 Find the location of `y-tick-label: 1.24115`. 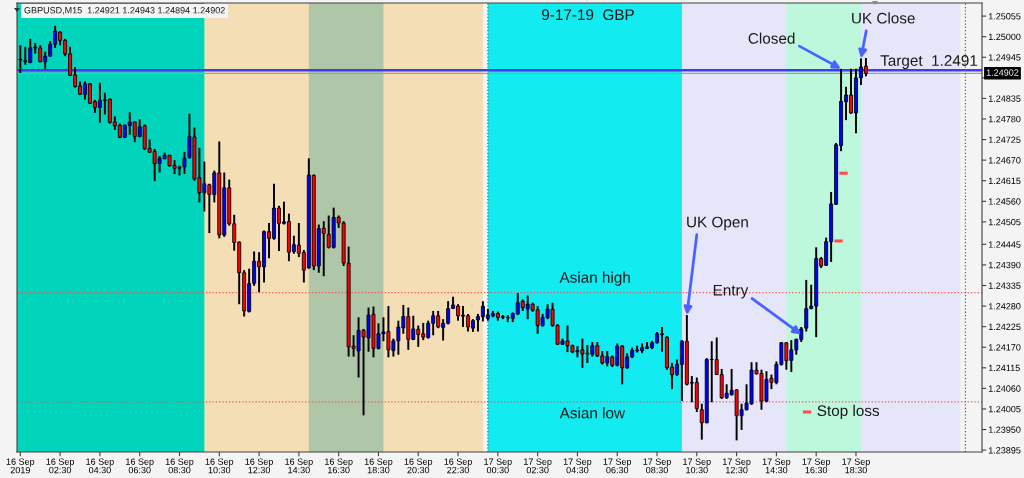

y-tick-label: 1.24115 is located at coordinates (1004, 368).